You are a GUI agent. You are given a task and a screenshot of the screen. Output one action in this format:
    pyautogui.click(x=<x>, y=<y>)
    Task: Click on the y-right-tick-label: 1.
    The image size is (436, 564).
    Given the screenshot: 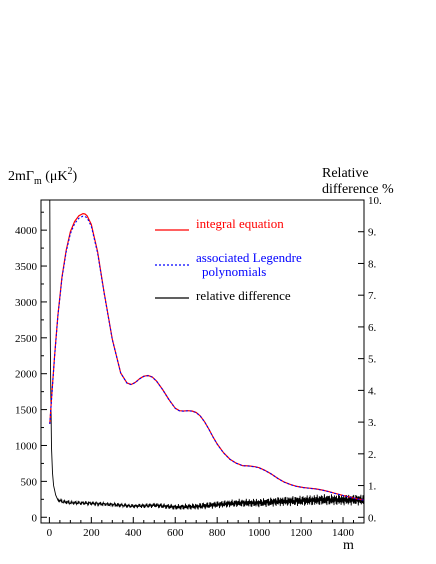 What is the action you would take?
    pyautogui.click(x=372, y=487)
    